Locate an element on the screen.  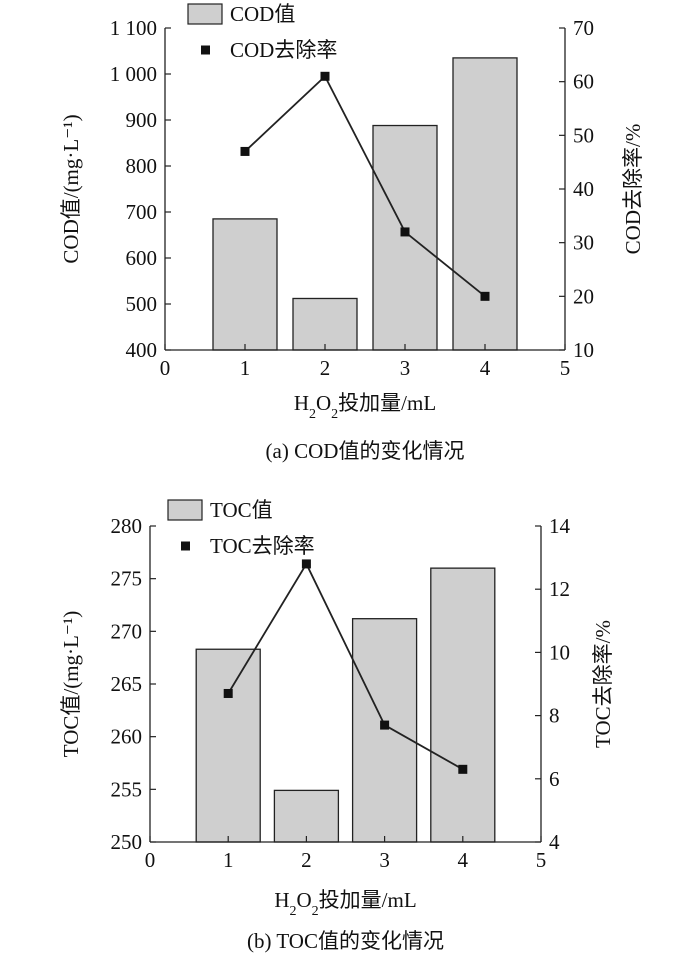
left-tick-label: 275 is located at coordinates (127, 579).